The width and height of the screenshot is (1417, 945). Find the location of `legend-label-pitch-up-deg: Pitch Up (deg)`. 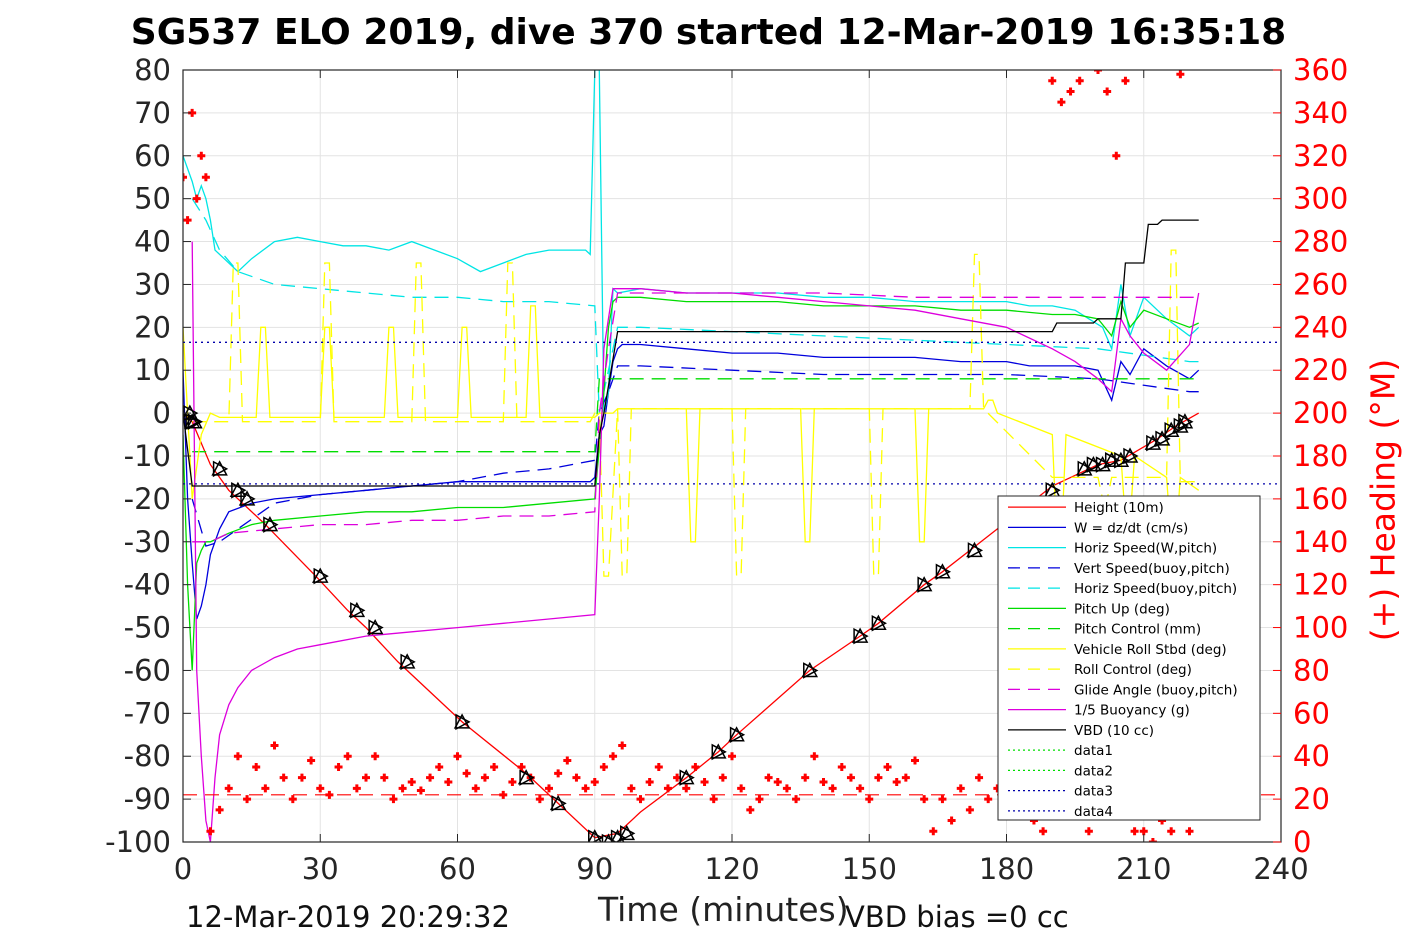

legend-label-pitch-up-deg: Pitch Up (deg) is located at coordinates (1122, 609).